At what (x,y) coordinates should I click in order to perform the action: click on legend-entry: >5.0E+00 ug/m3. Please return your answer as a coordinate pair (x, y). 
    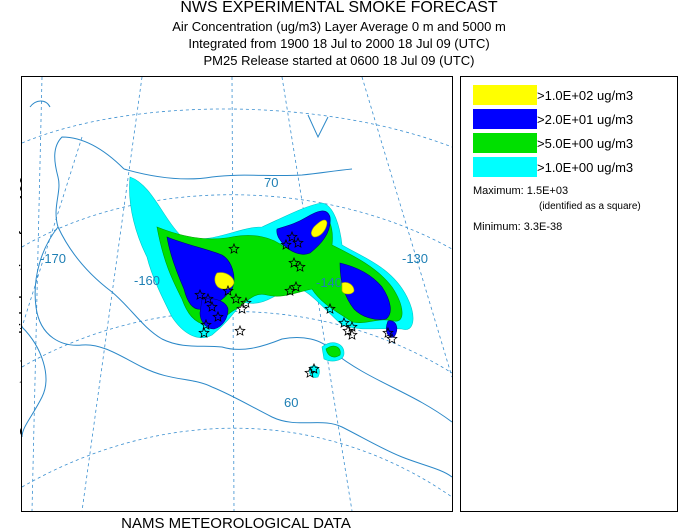
    Looking at the image, I should click on (553, 143).